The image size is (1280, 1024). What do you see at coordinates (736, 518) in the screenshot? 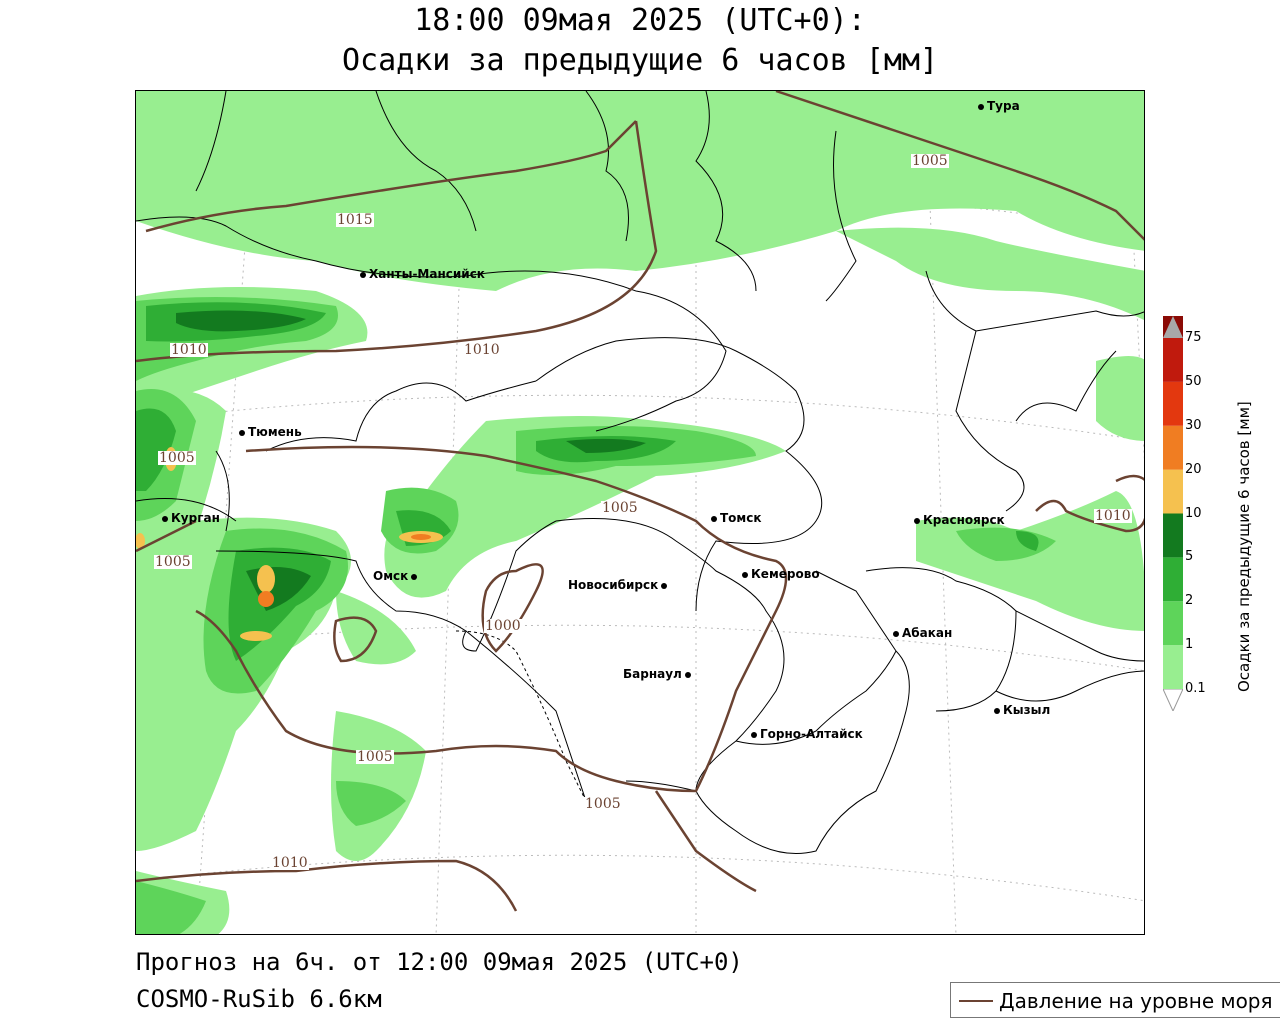
I see `city-label: Томск` at bounding box center [736, 518].